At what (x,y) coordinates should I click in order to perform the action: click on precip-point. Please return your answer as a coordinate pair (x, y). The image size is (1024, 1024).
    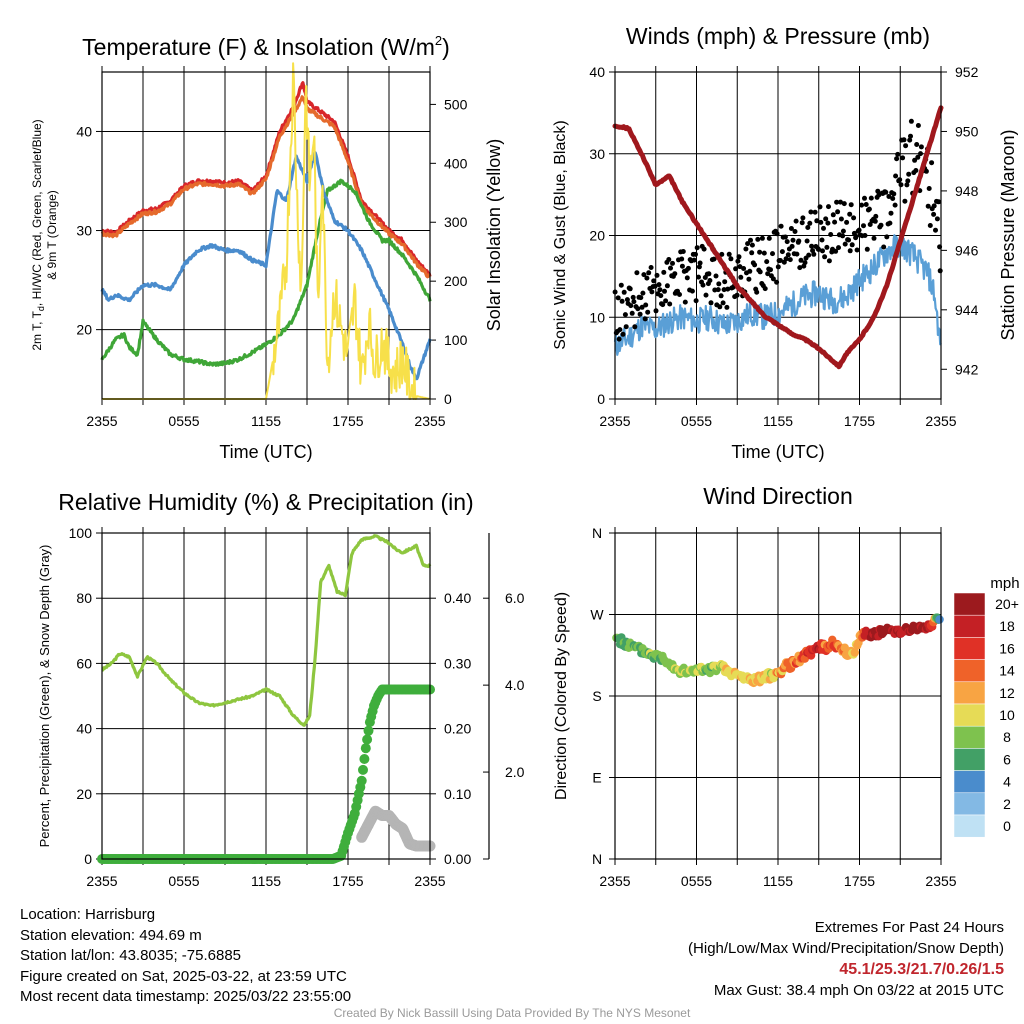
    Looking at the image, I should click on (368, 730).